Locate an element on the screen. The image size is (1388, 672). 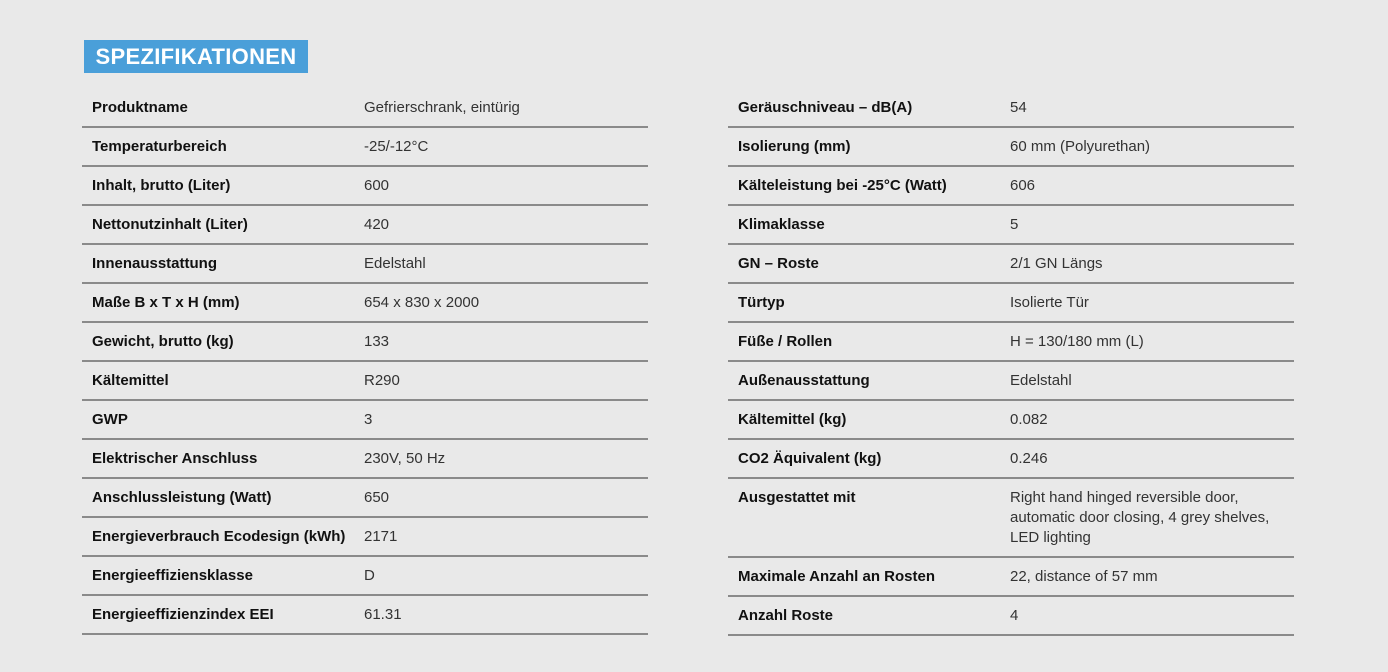
spec-row: Energieeffizienzindex EEI 61.31 is located at coordinates (365, 615).